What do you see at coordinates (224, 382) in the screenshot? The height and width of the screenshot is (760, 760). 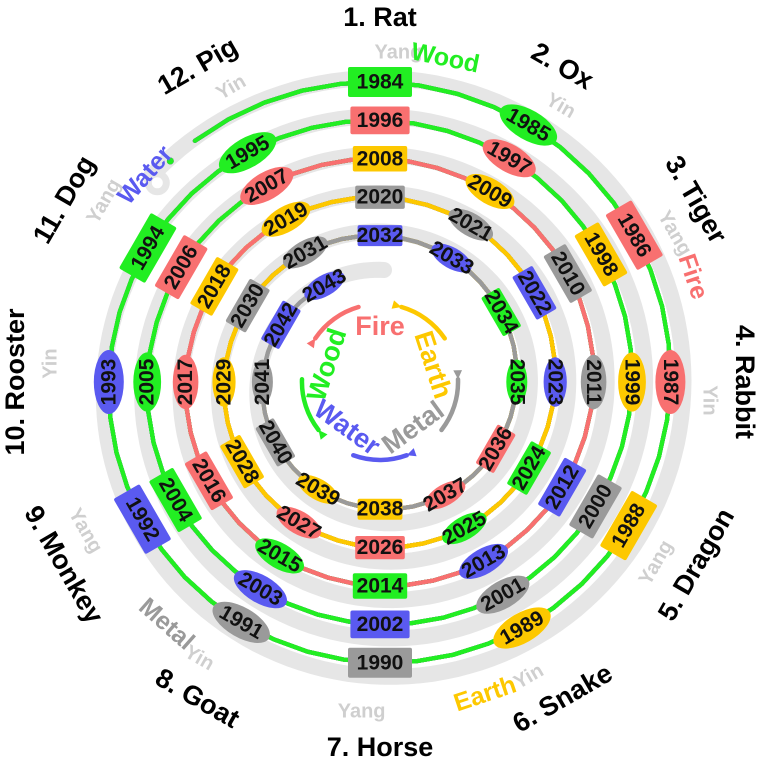 I see `year-badge: 2029` at bounding box center [224, 382].